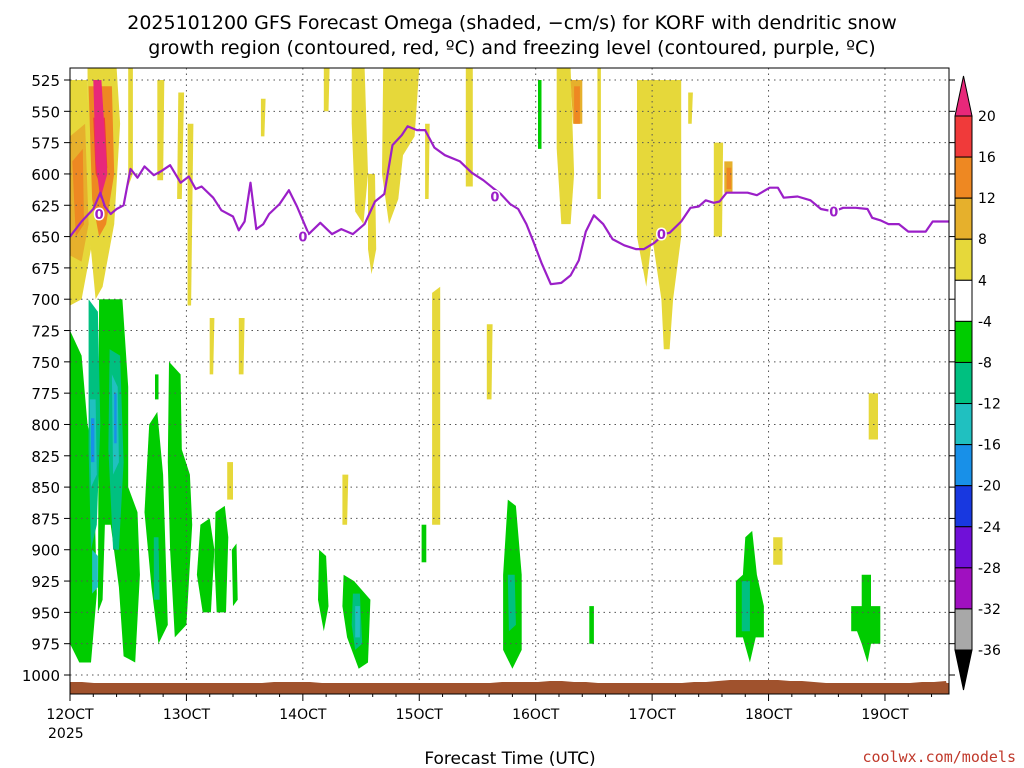  What do you see at coordinates (985, 363) in the screenshot?
I see `colorbar-label--8: -8` at bounding box center [985, 363].